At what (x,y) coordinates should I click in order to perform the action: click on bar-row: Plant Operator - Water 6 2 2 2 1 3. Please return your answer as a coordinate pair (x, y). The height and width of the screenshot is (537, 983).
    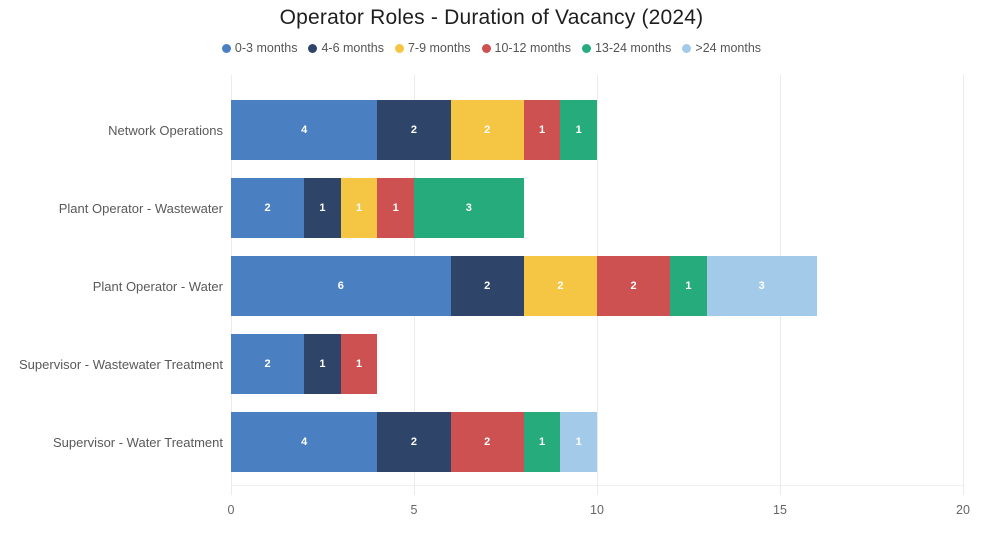
    Looking at the image, I should click on (491, 286).